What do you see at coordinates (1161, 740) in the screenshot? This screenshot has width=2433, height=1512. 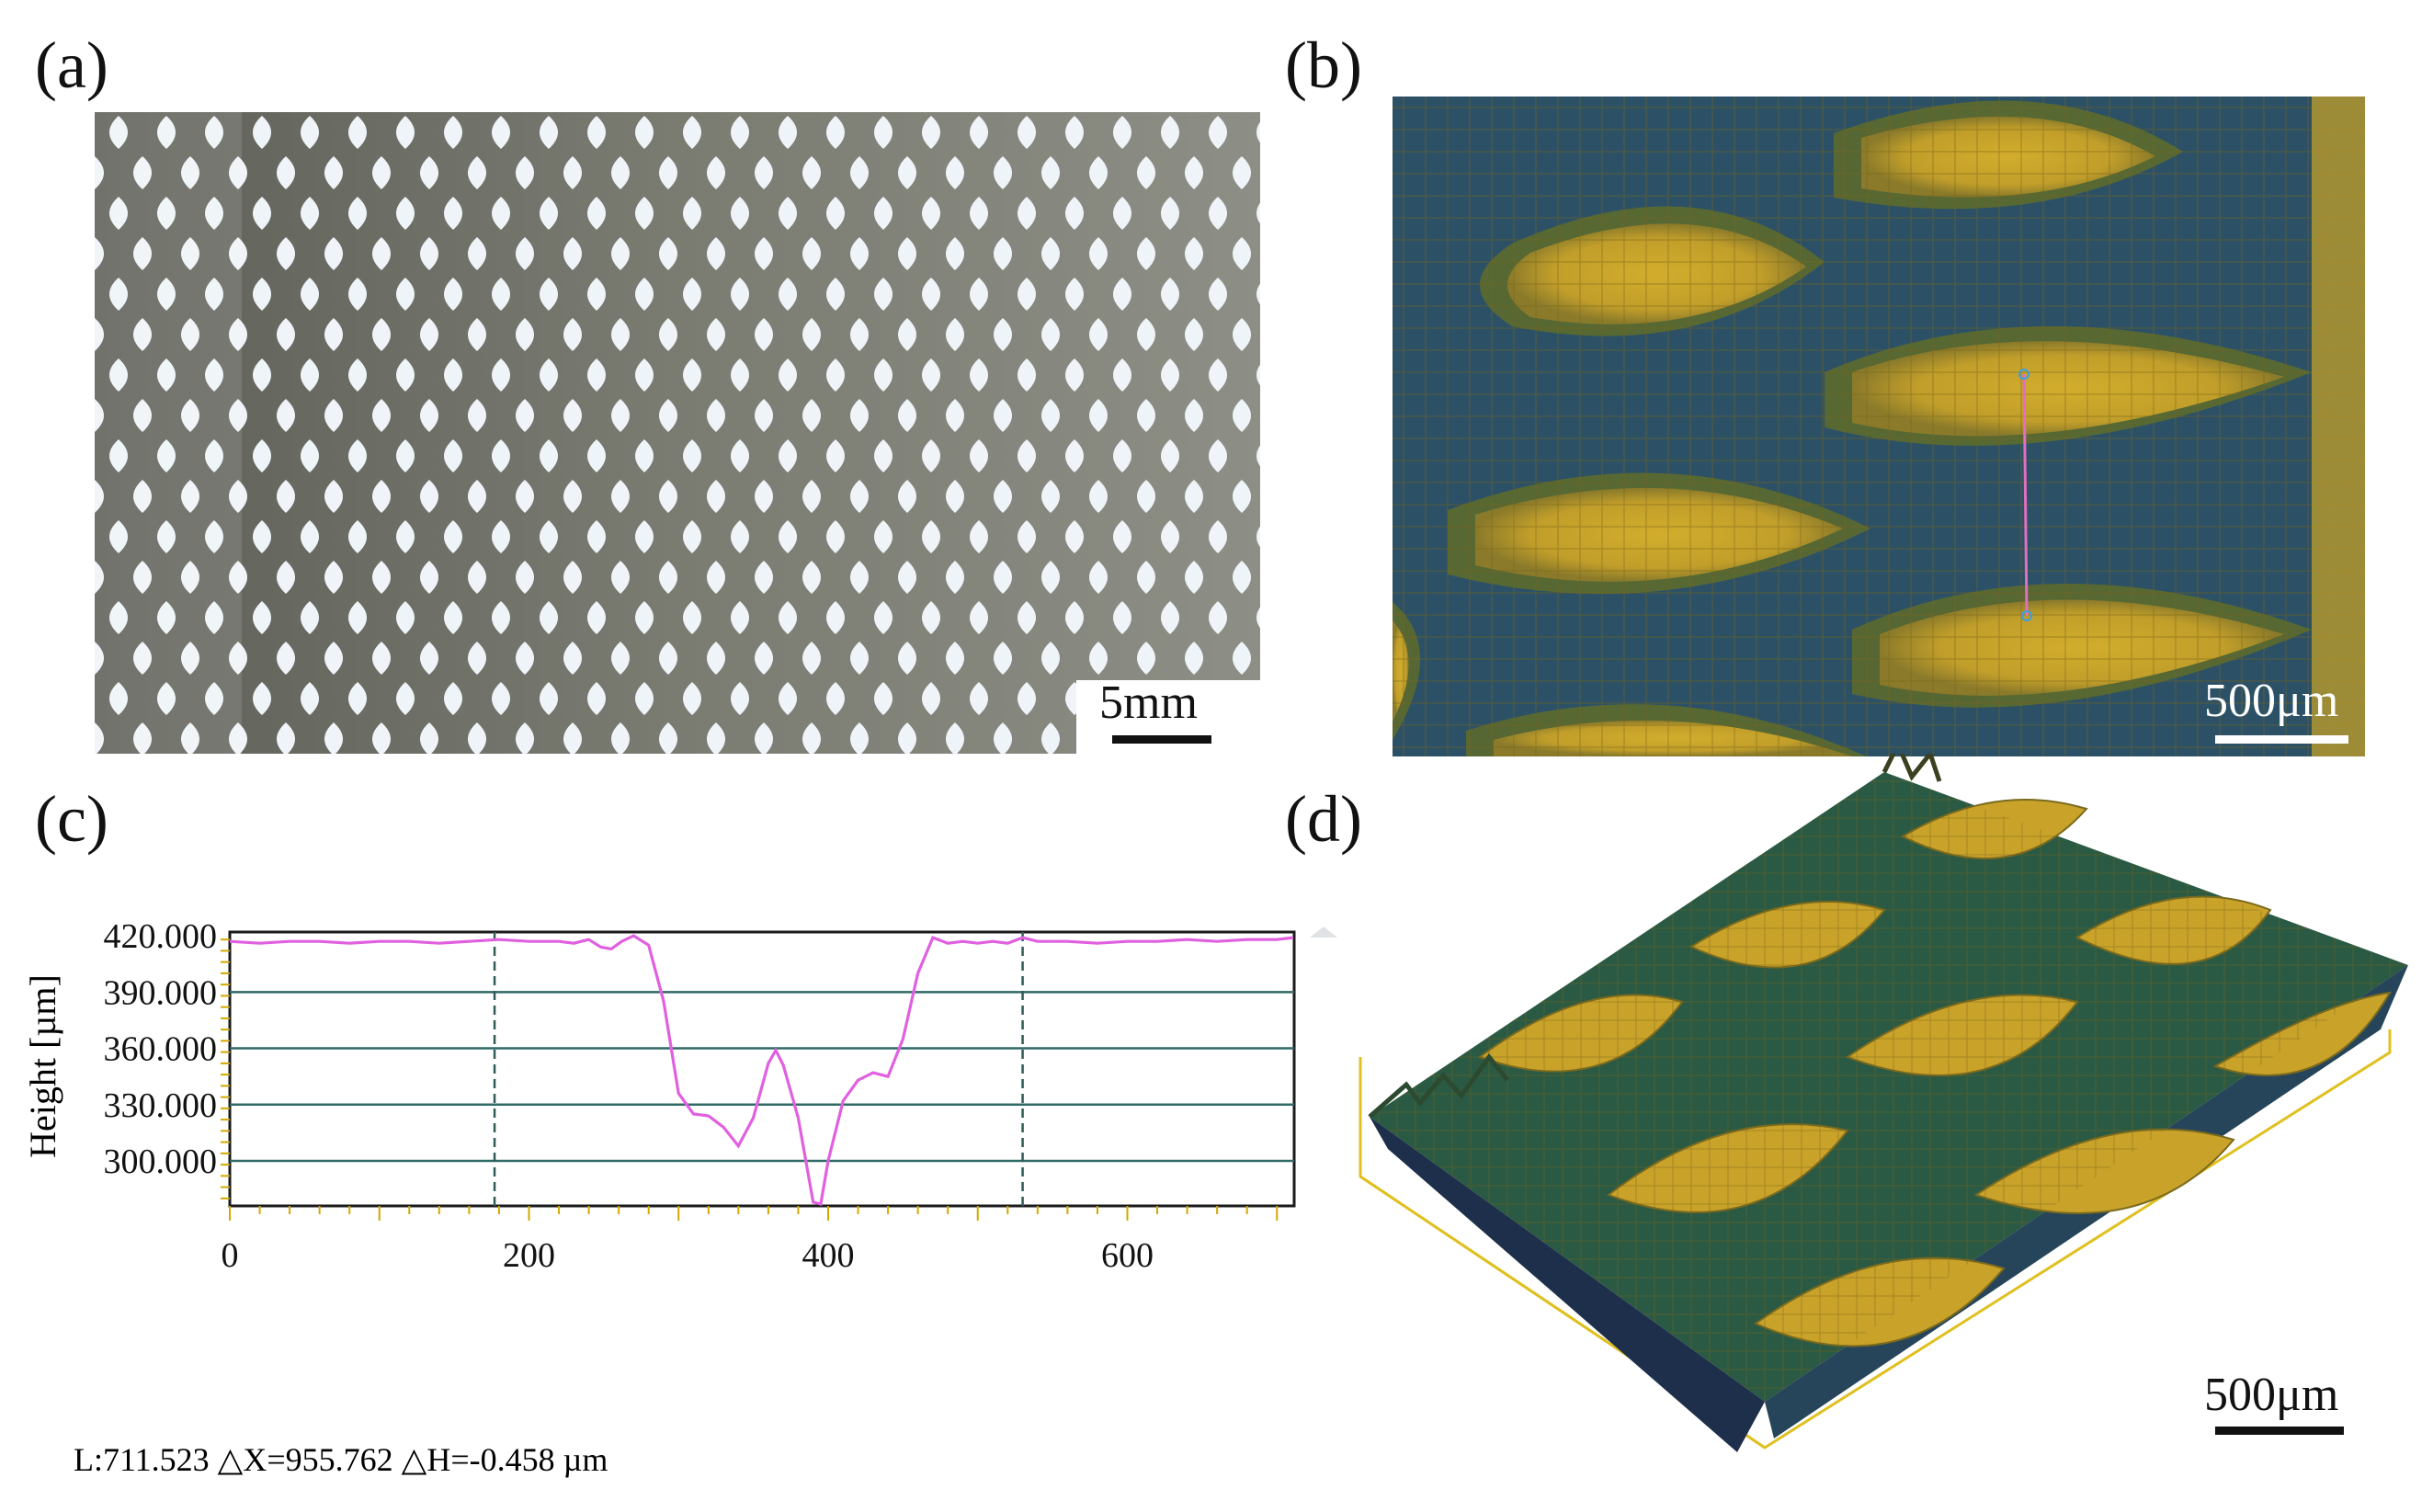 I see `scale-bar-a` at bounding box center [1161, 740].